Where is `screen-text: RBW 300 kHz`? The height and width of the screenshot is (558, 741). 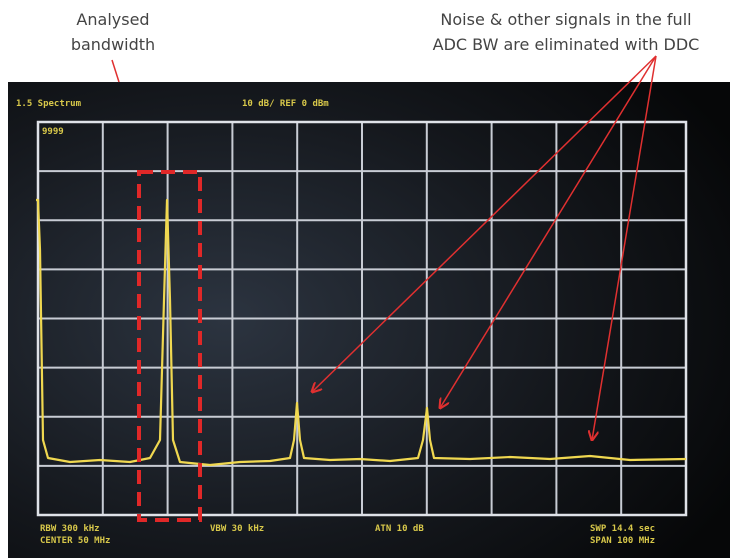
screen-text: RBW 300 kHz is located at coordinates (70, 529).